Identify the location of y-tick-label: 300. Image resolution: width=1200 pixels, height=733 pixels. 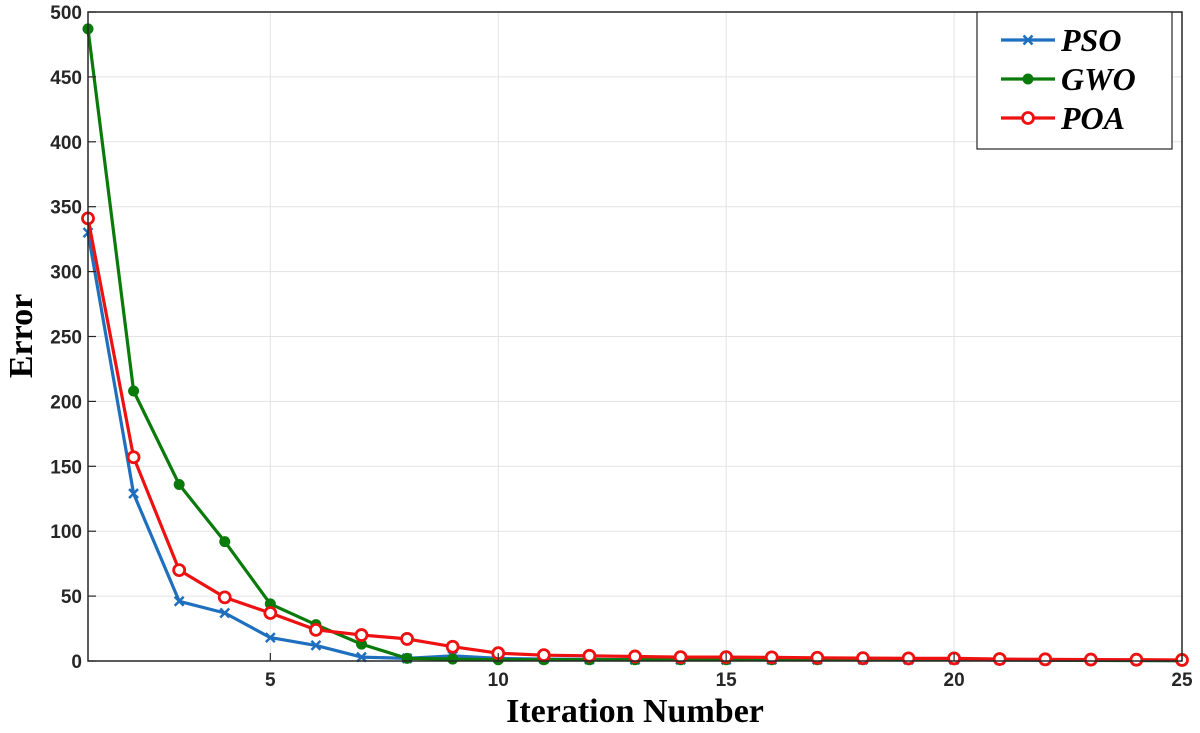
(66, 273).